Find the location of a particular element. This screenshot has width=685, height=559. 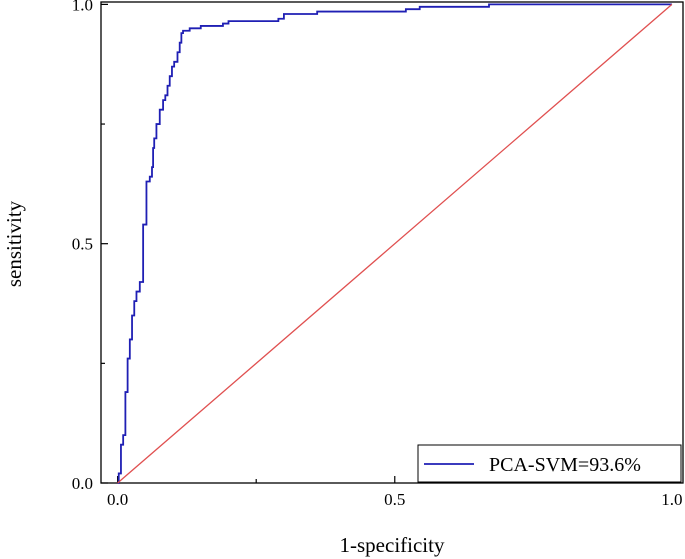

y-axis-title: sensitivity is located at coordinates (14, 243).